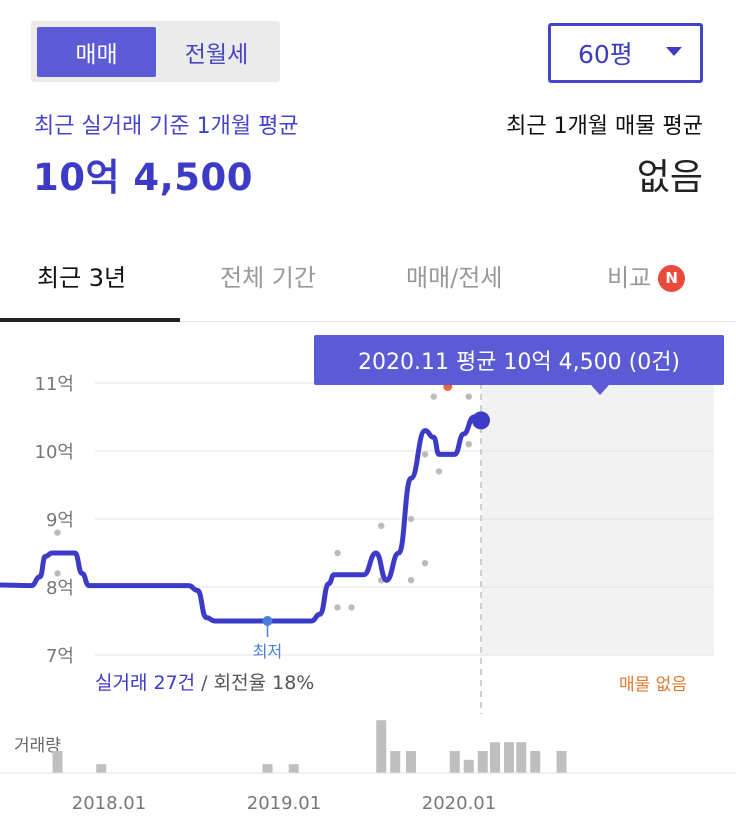 This screenshot has width=736, height=830. Describe the element at coordinates (604, 126) in the screenshot. I see `listing-average-label: 최근 1개월 매물 평균` at that location.